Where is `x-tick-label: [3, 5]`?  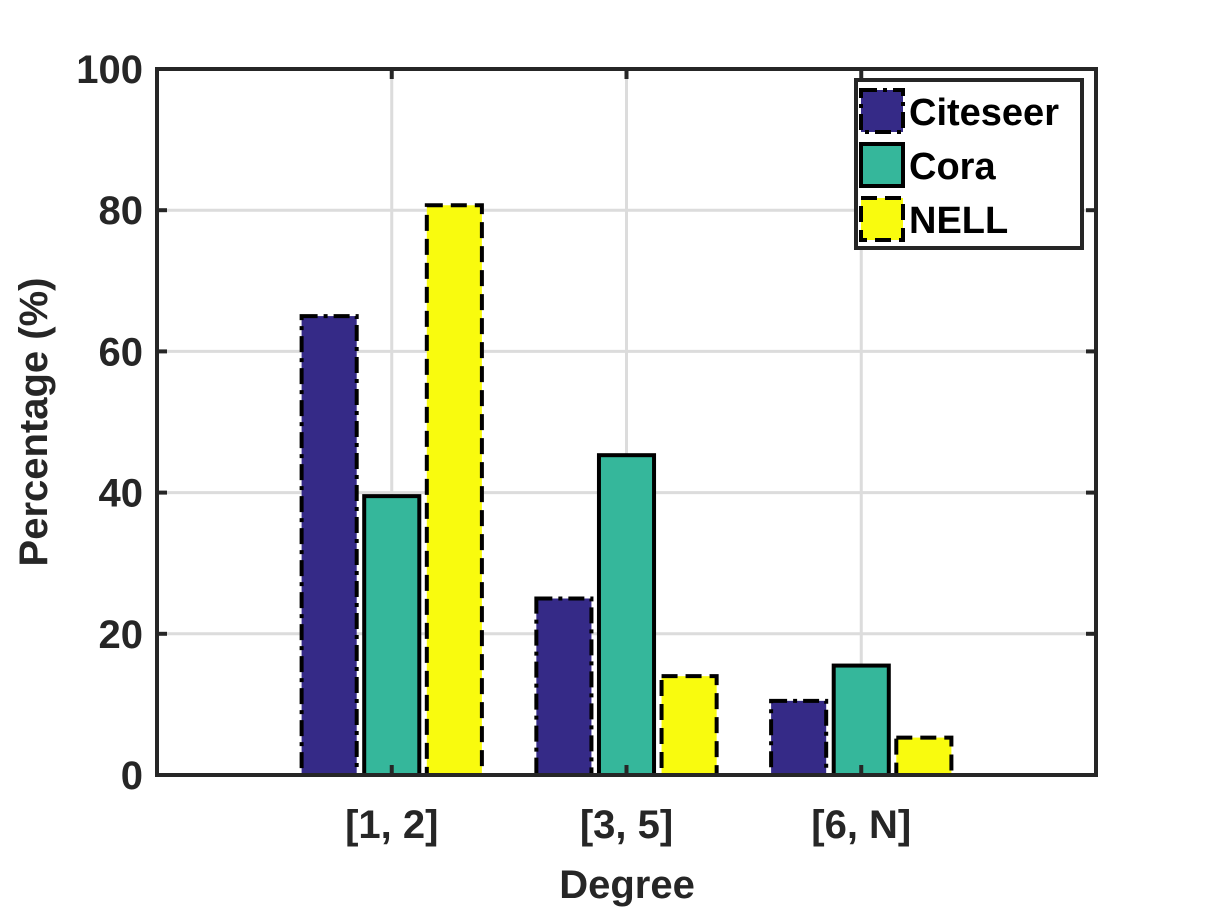 x-tick-label: [3, 5] is located at coordinates (626, 825).